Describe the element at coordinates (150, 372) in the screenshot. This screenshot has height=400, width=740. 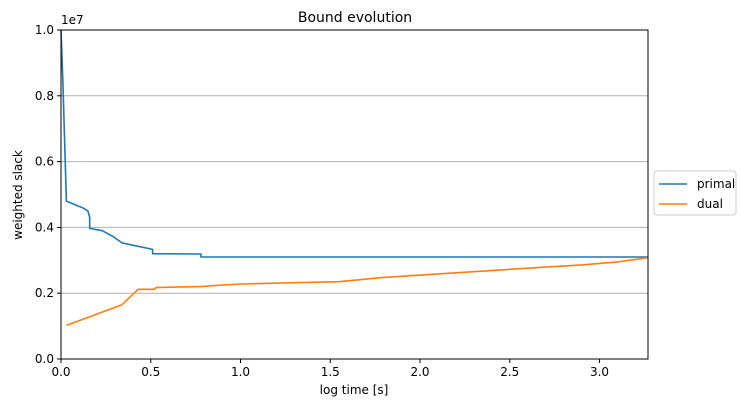
I see `x-tick-label: 0.5` at that location.